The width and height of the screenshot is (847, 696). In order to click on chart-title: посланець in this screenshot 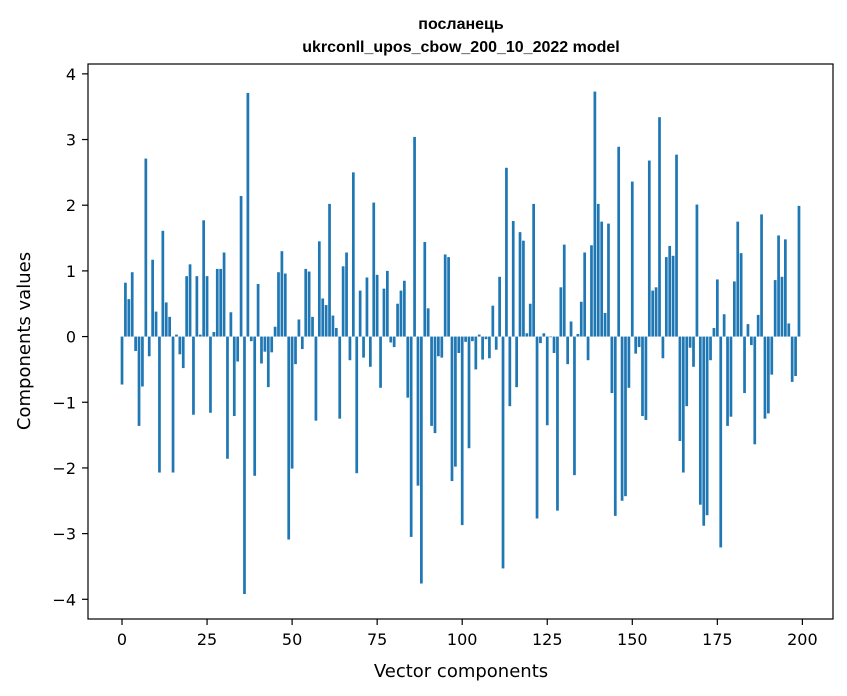, I will do `click(461, 24)`.